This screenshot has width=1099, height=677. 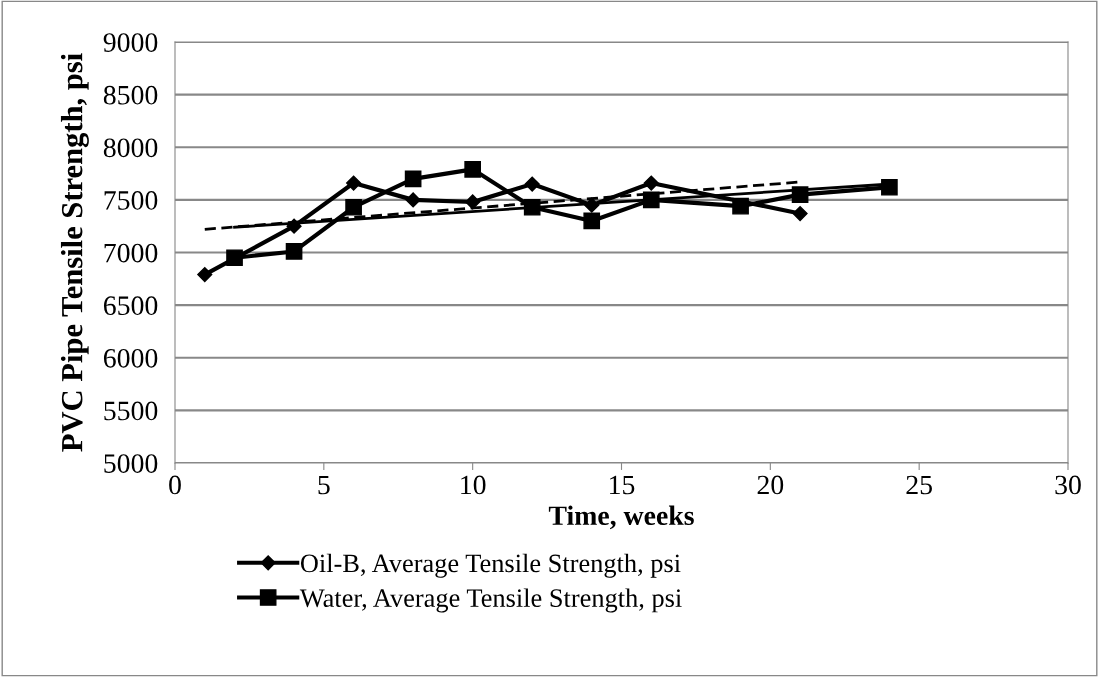 I want to click on x-tick-label: 20, so click(x=770, y=485).